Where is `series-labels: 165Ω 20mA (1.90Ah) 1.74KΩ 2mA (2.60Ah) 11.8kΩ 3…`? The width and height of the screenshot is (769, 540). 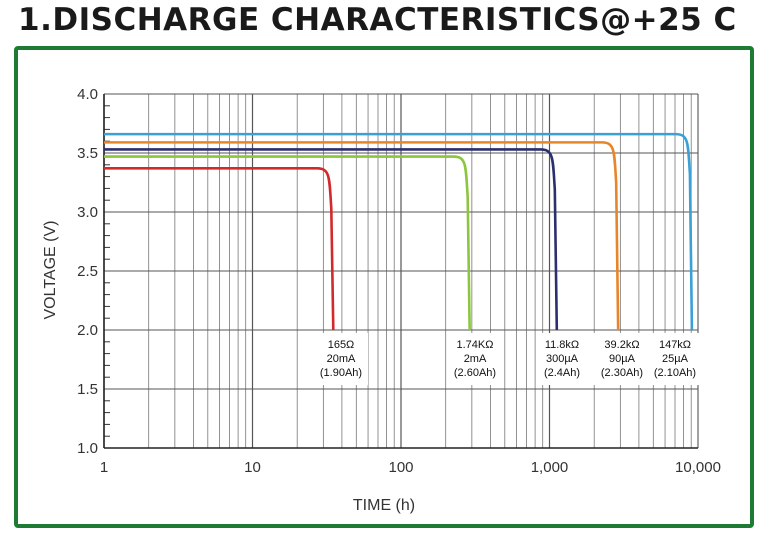
series-labels: 165Ω 20mA (1.90Ah) 1.74KΩ 2mA (2.60Ah) 11.8kΩ 3… is located at coordinates (507, 359).